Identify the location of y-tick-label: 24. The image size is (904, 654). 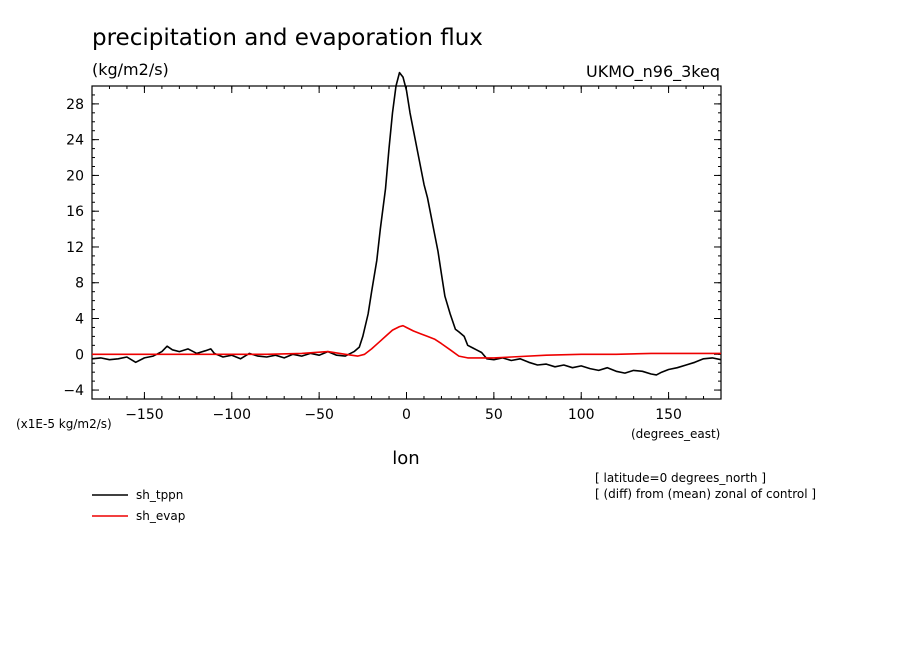
(75, 141).